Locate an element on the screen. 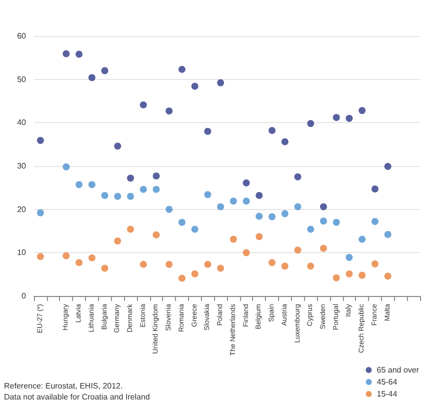  y-tick-label: 10 is located at coordinates (22, 253).